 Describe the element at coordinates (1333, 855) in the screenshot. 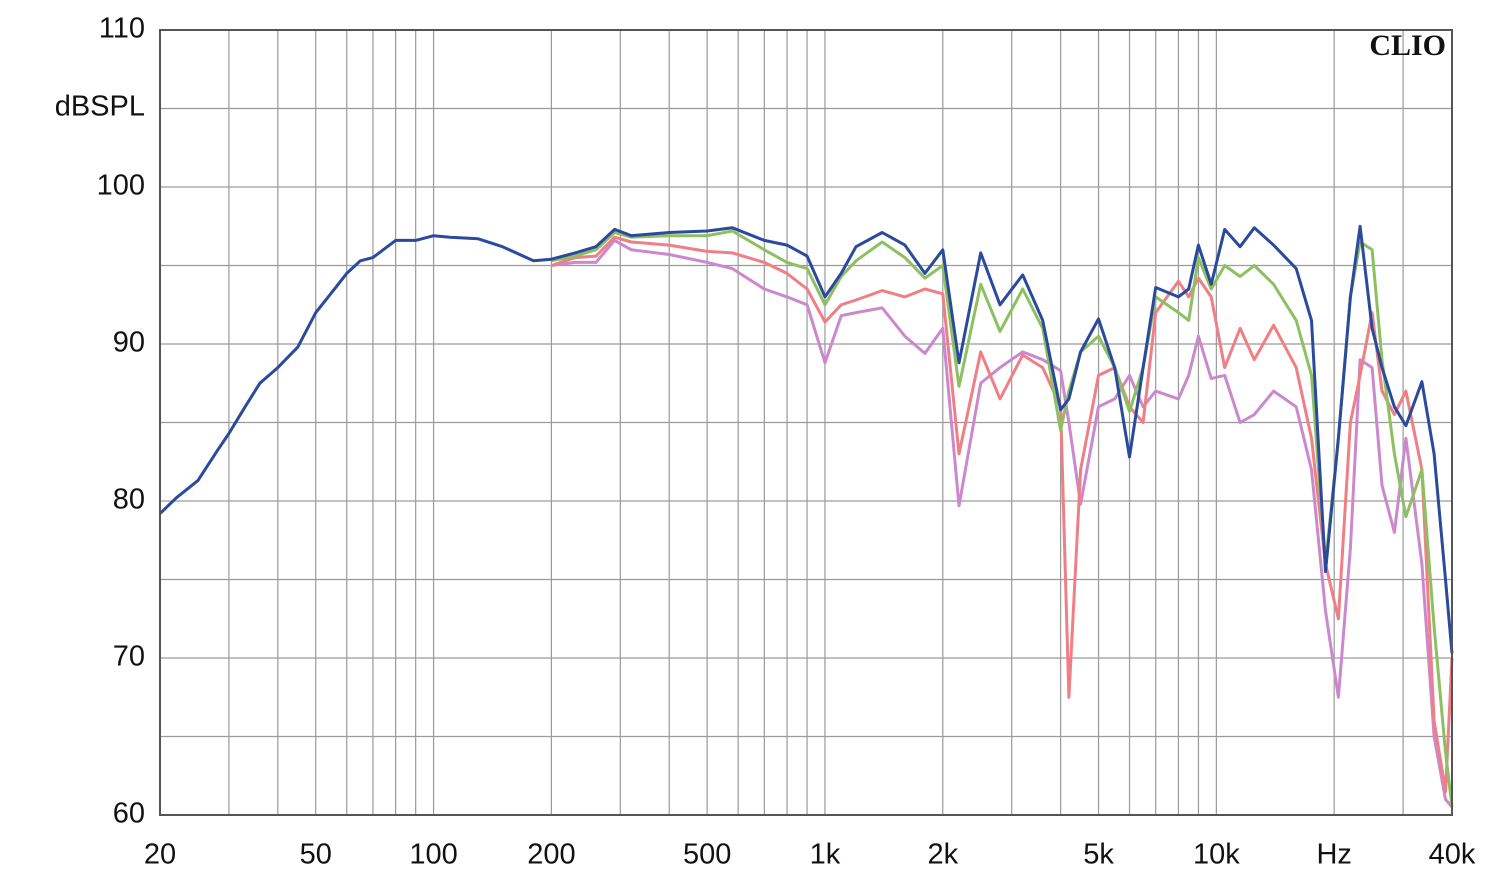

I see `x-tick-label: Hz` at that location.